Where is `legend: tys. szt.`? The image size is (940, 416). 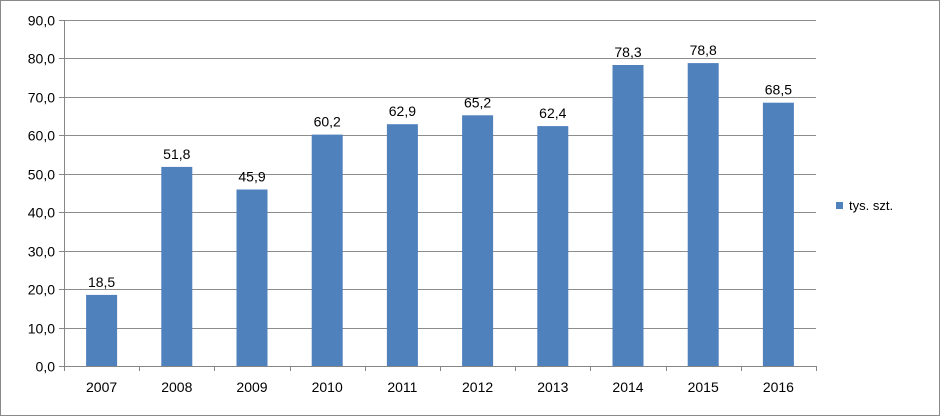
legend: tys. szt. is located at coordinates (864, 205).